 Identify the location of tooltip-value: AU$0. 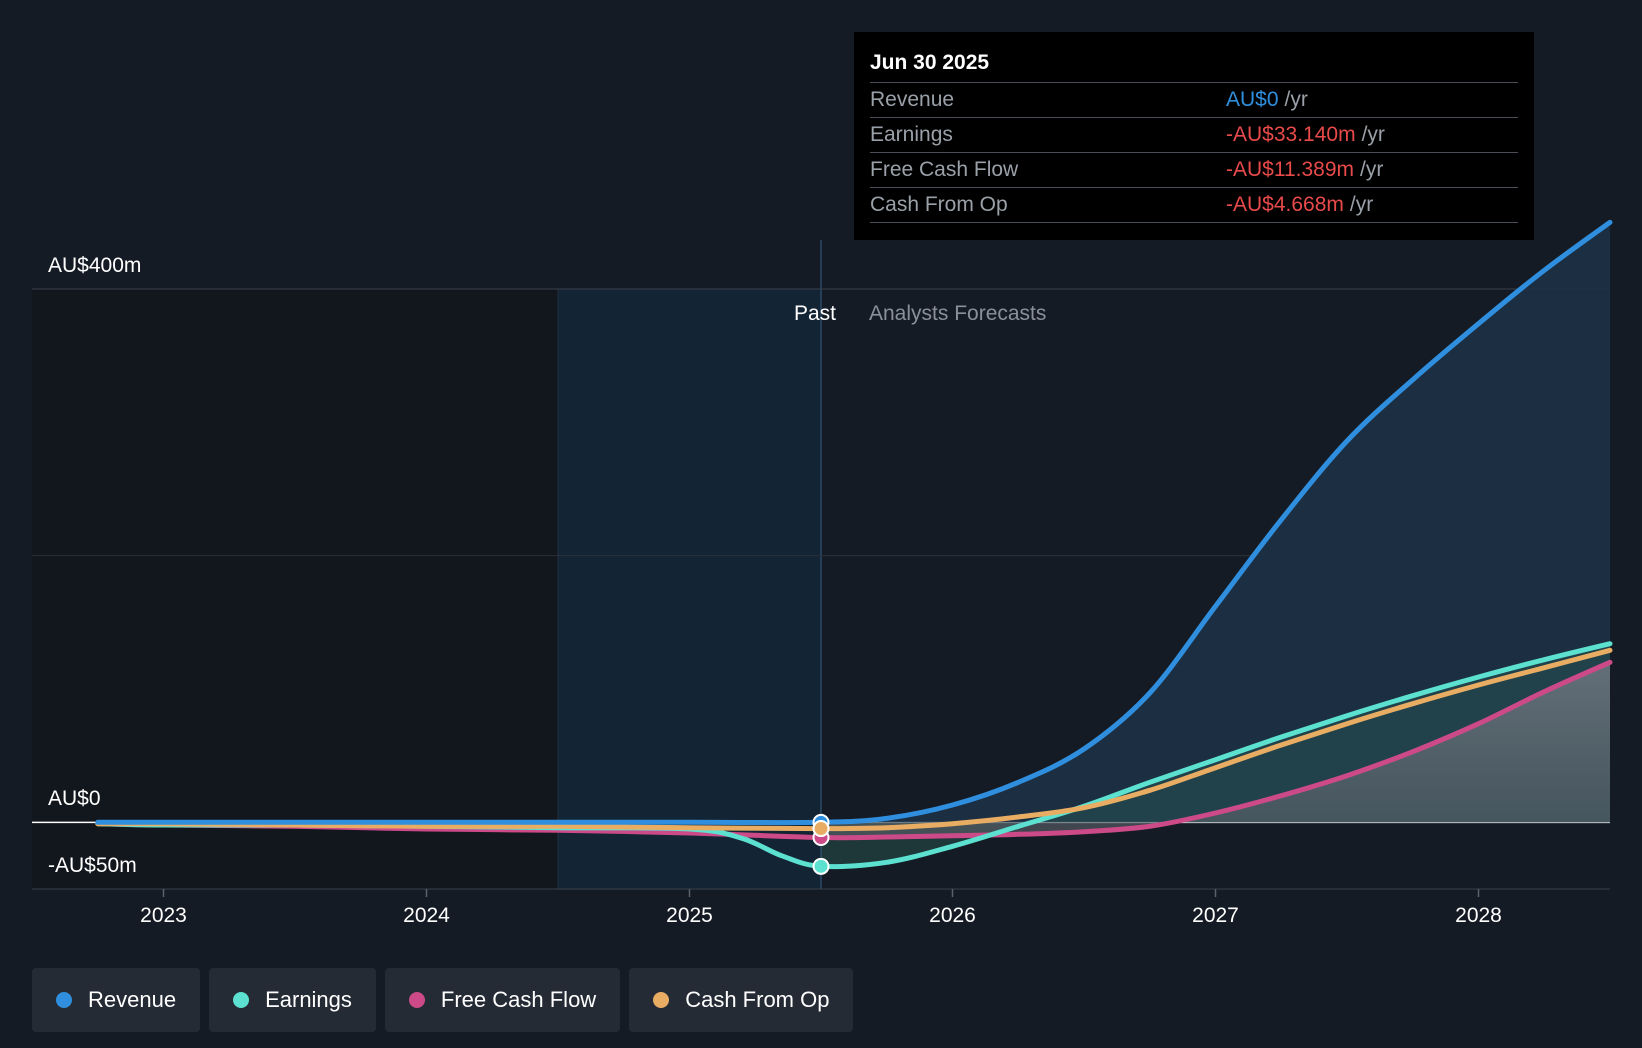
(1252, 99).